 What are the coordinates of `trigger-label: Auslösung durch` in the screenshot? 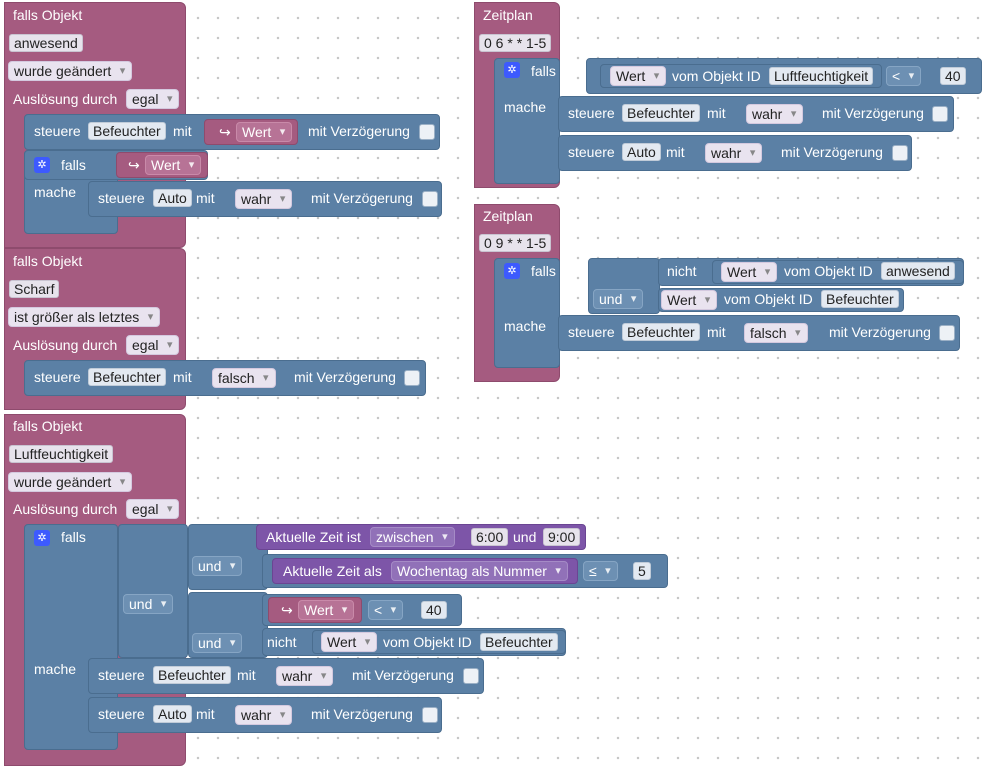 It's located at (65, 345).